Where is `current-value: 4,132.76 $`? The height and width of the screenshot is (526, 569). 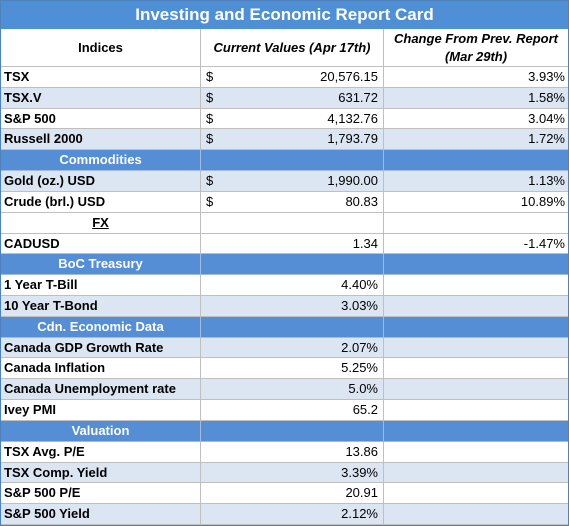
current-value: 4,132.76 $ is located at coordinates (292, 119).